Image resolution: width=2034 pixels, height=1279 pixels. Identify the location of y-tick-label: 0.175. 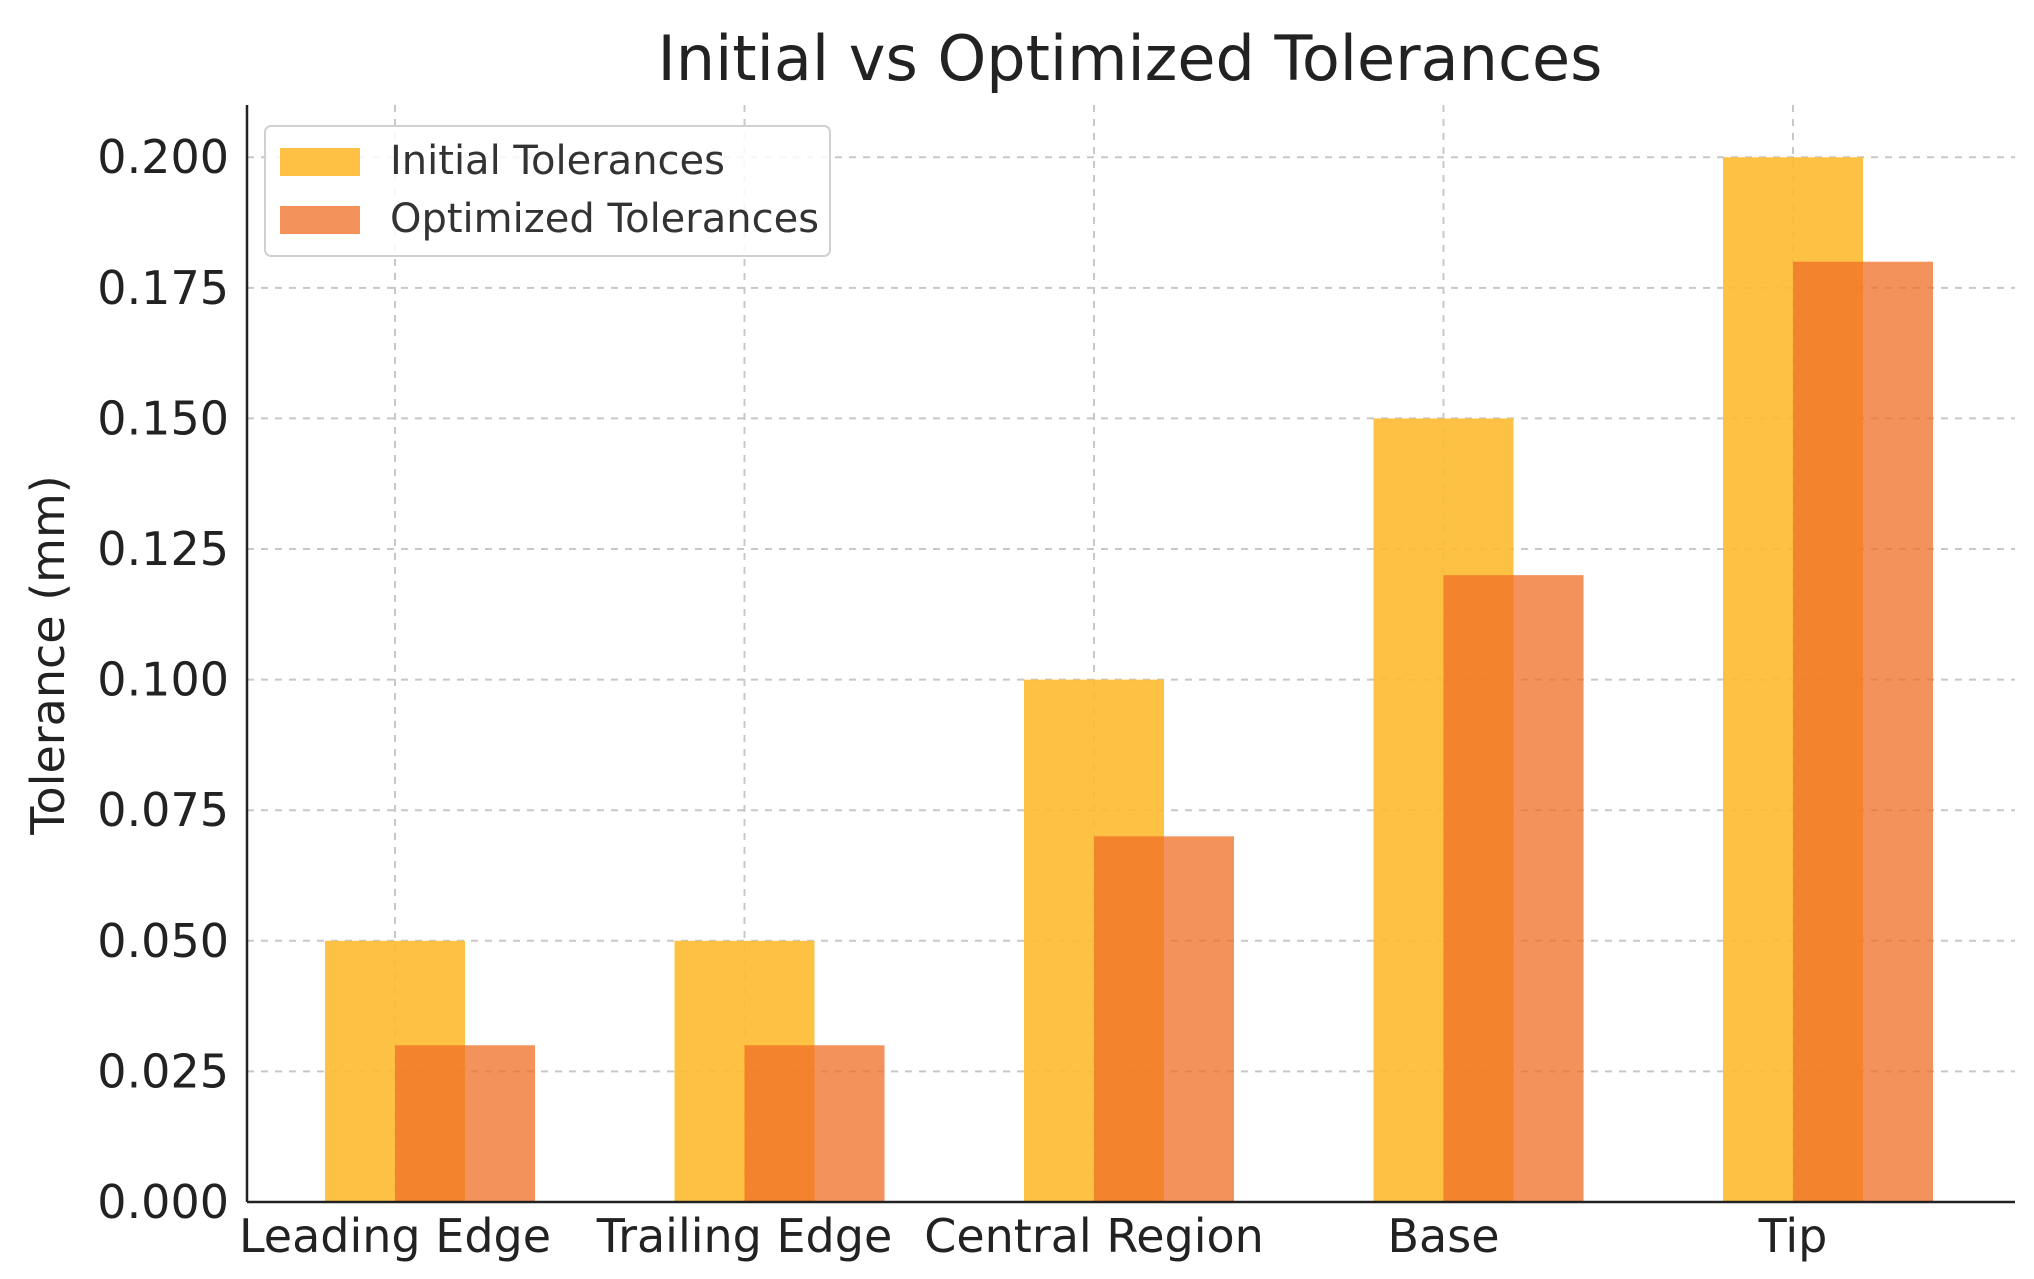
(163, 288).